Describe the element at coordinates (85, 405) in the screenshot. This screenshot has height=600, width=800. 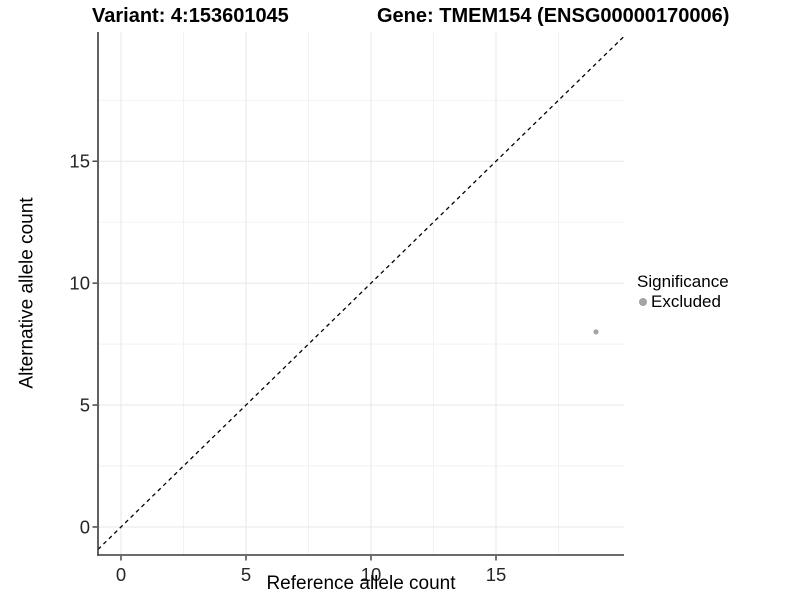
I see `y-tick-label: 5` at that location.